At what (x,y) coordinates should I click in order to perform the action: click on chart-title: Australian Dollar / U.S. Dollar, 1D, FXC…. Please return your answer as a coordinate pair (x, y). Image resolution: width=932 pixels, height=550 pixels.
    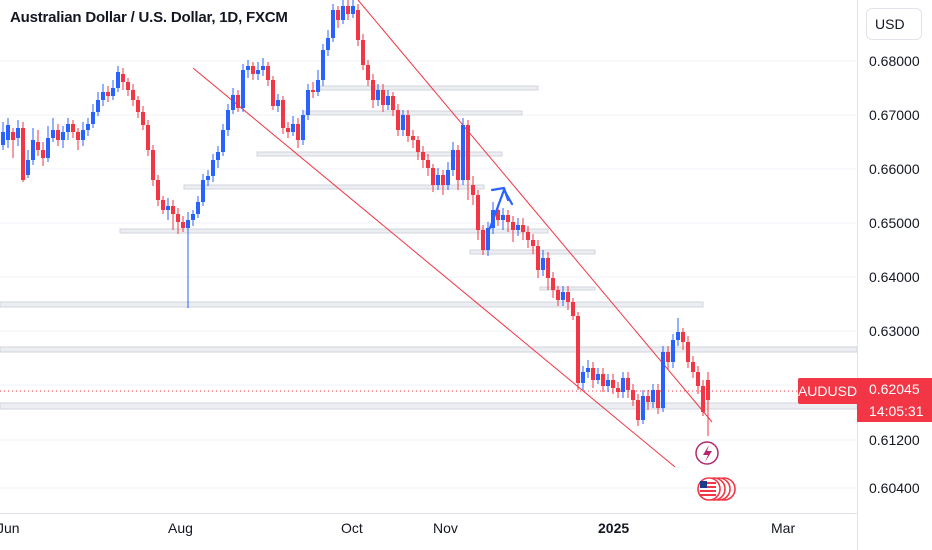
    Looking at the image, I should click on (149, 17).